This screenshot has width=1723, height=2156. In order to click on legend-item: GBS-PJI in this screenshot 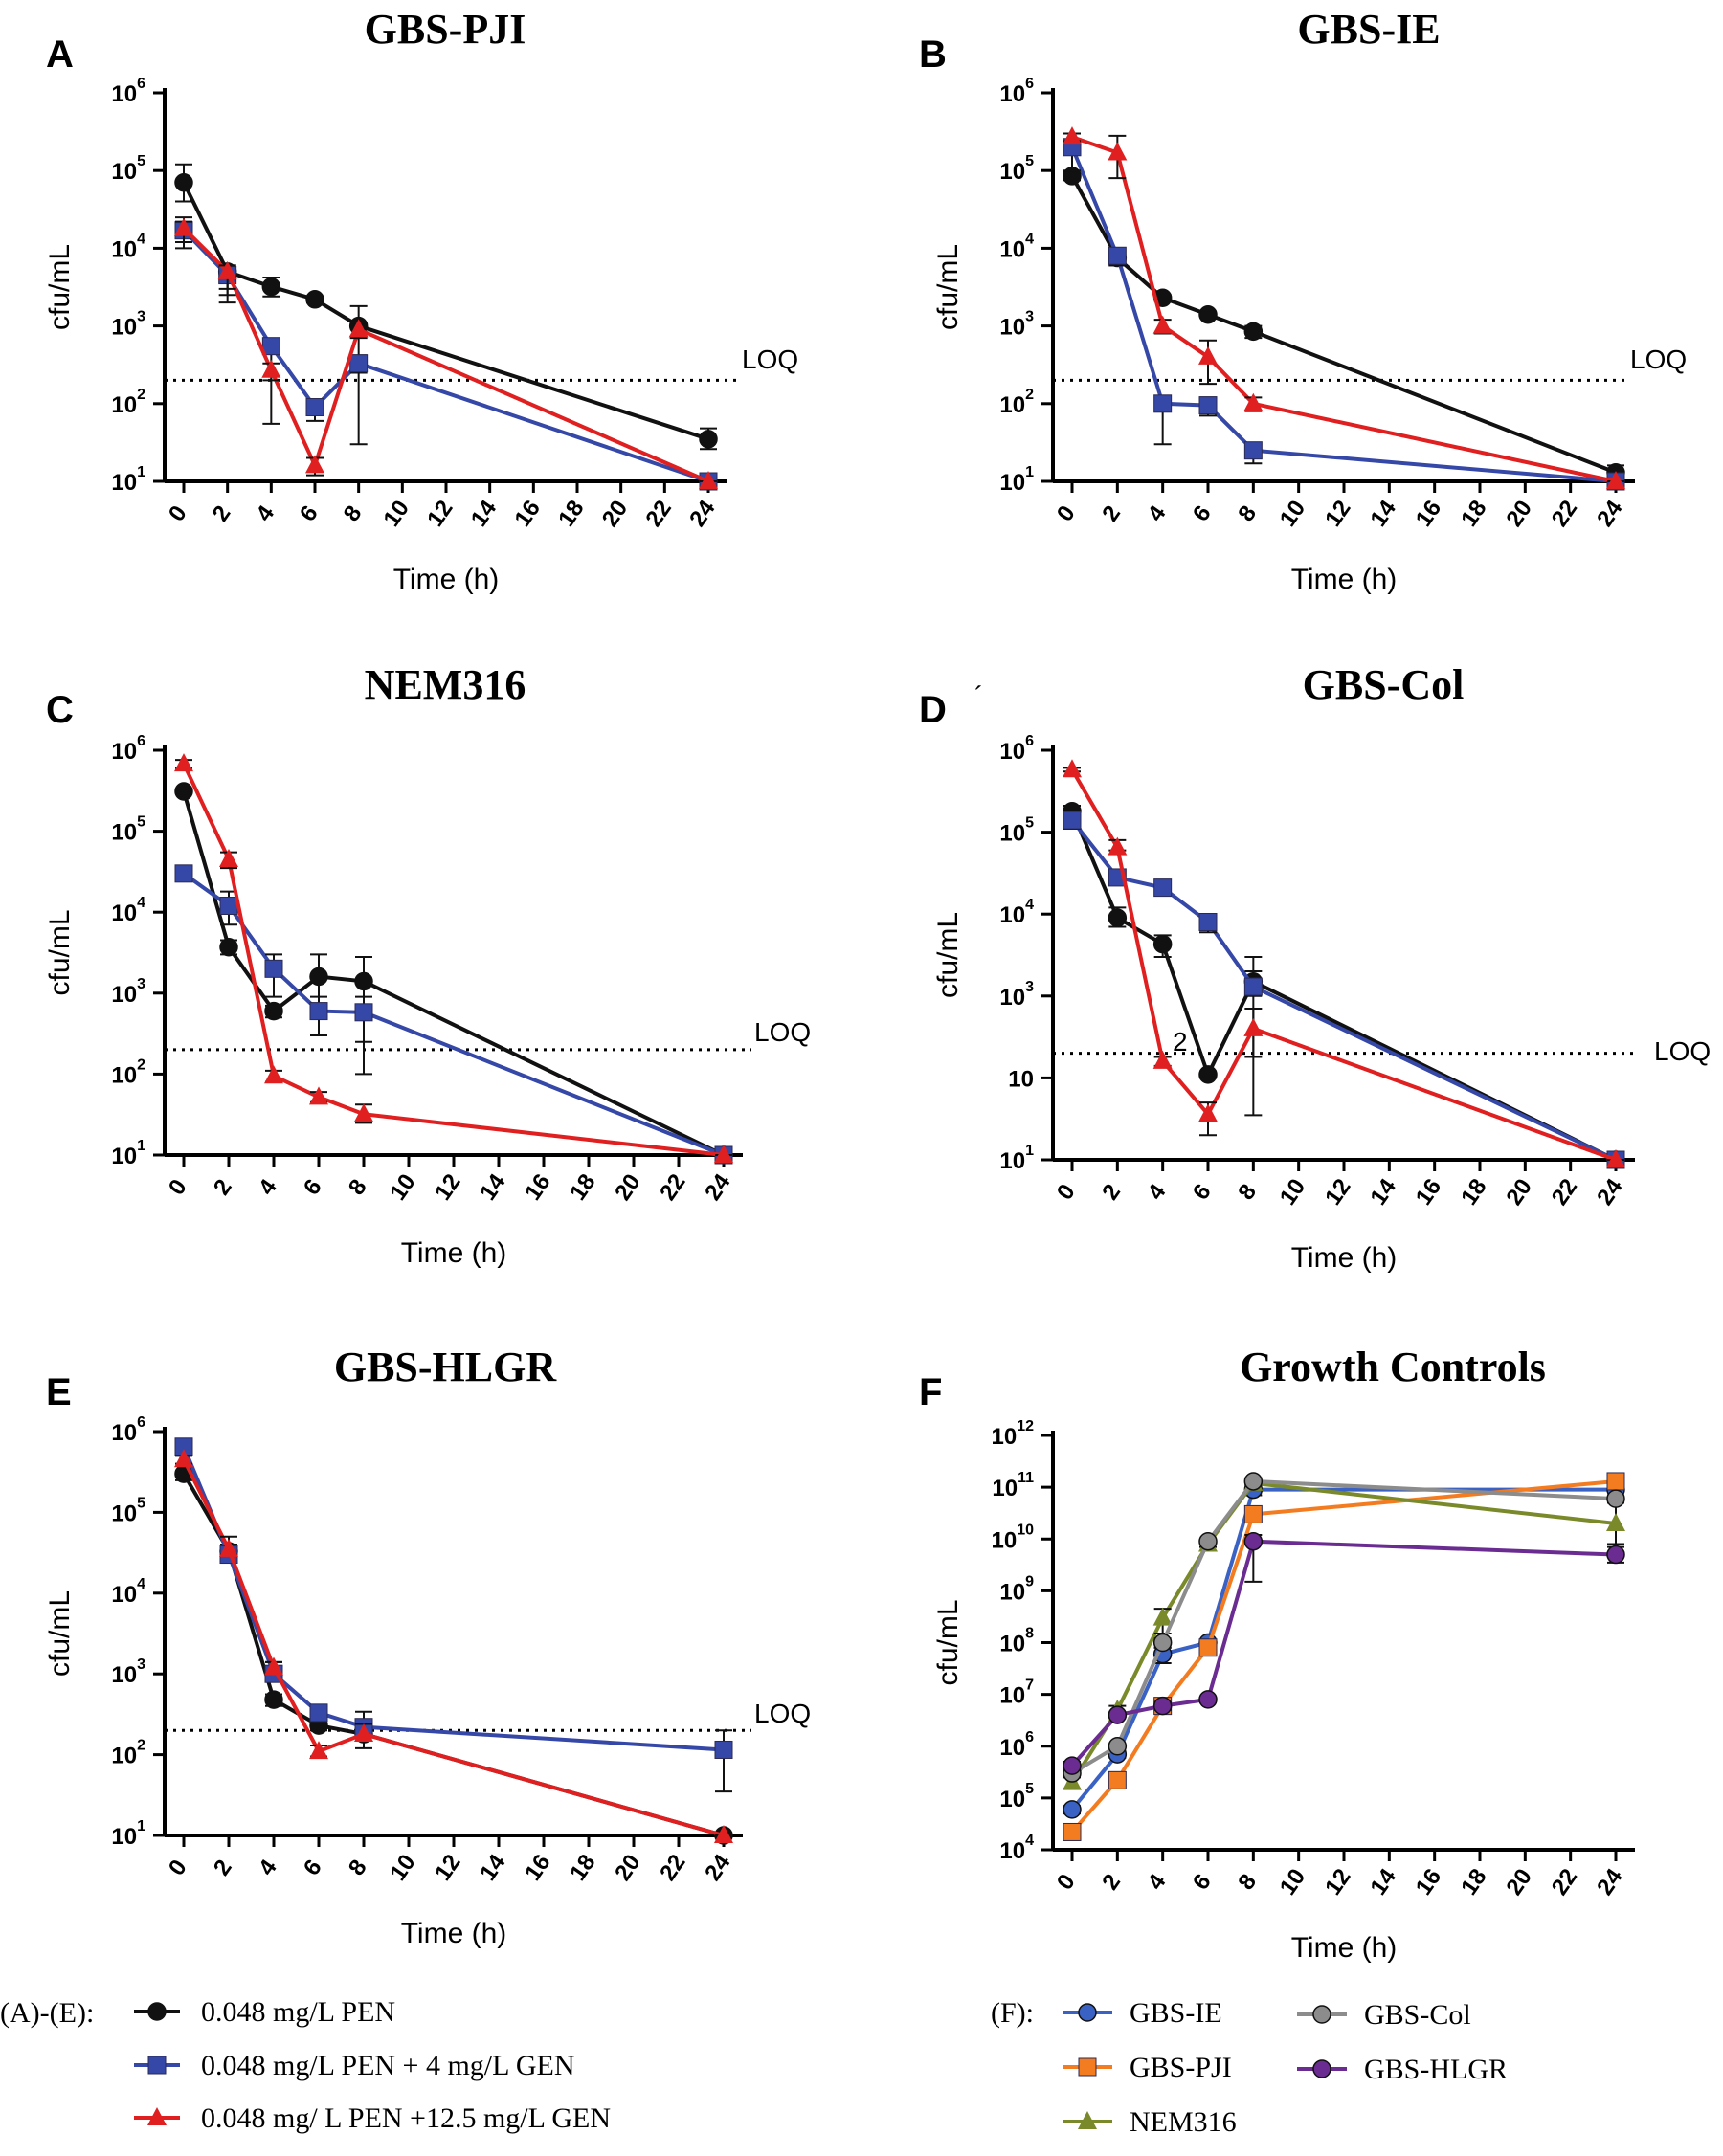, I will do `click(1147, 2067)`.